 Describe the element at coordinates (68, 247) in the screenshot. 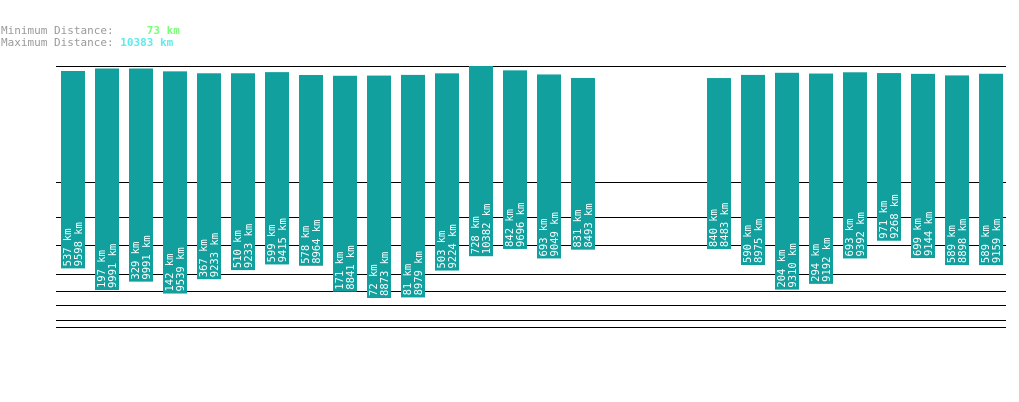

I see `bar-min-label: 537 km` at that location.